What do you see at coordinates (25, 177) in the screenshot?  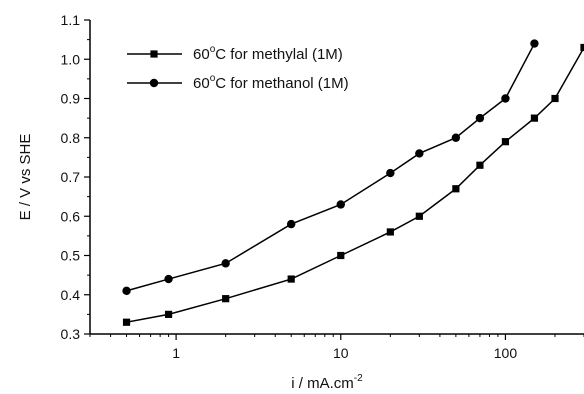 I see `y-axis-title: E / V vs SHE` at bounding box center [25, 177].